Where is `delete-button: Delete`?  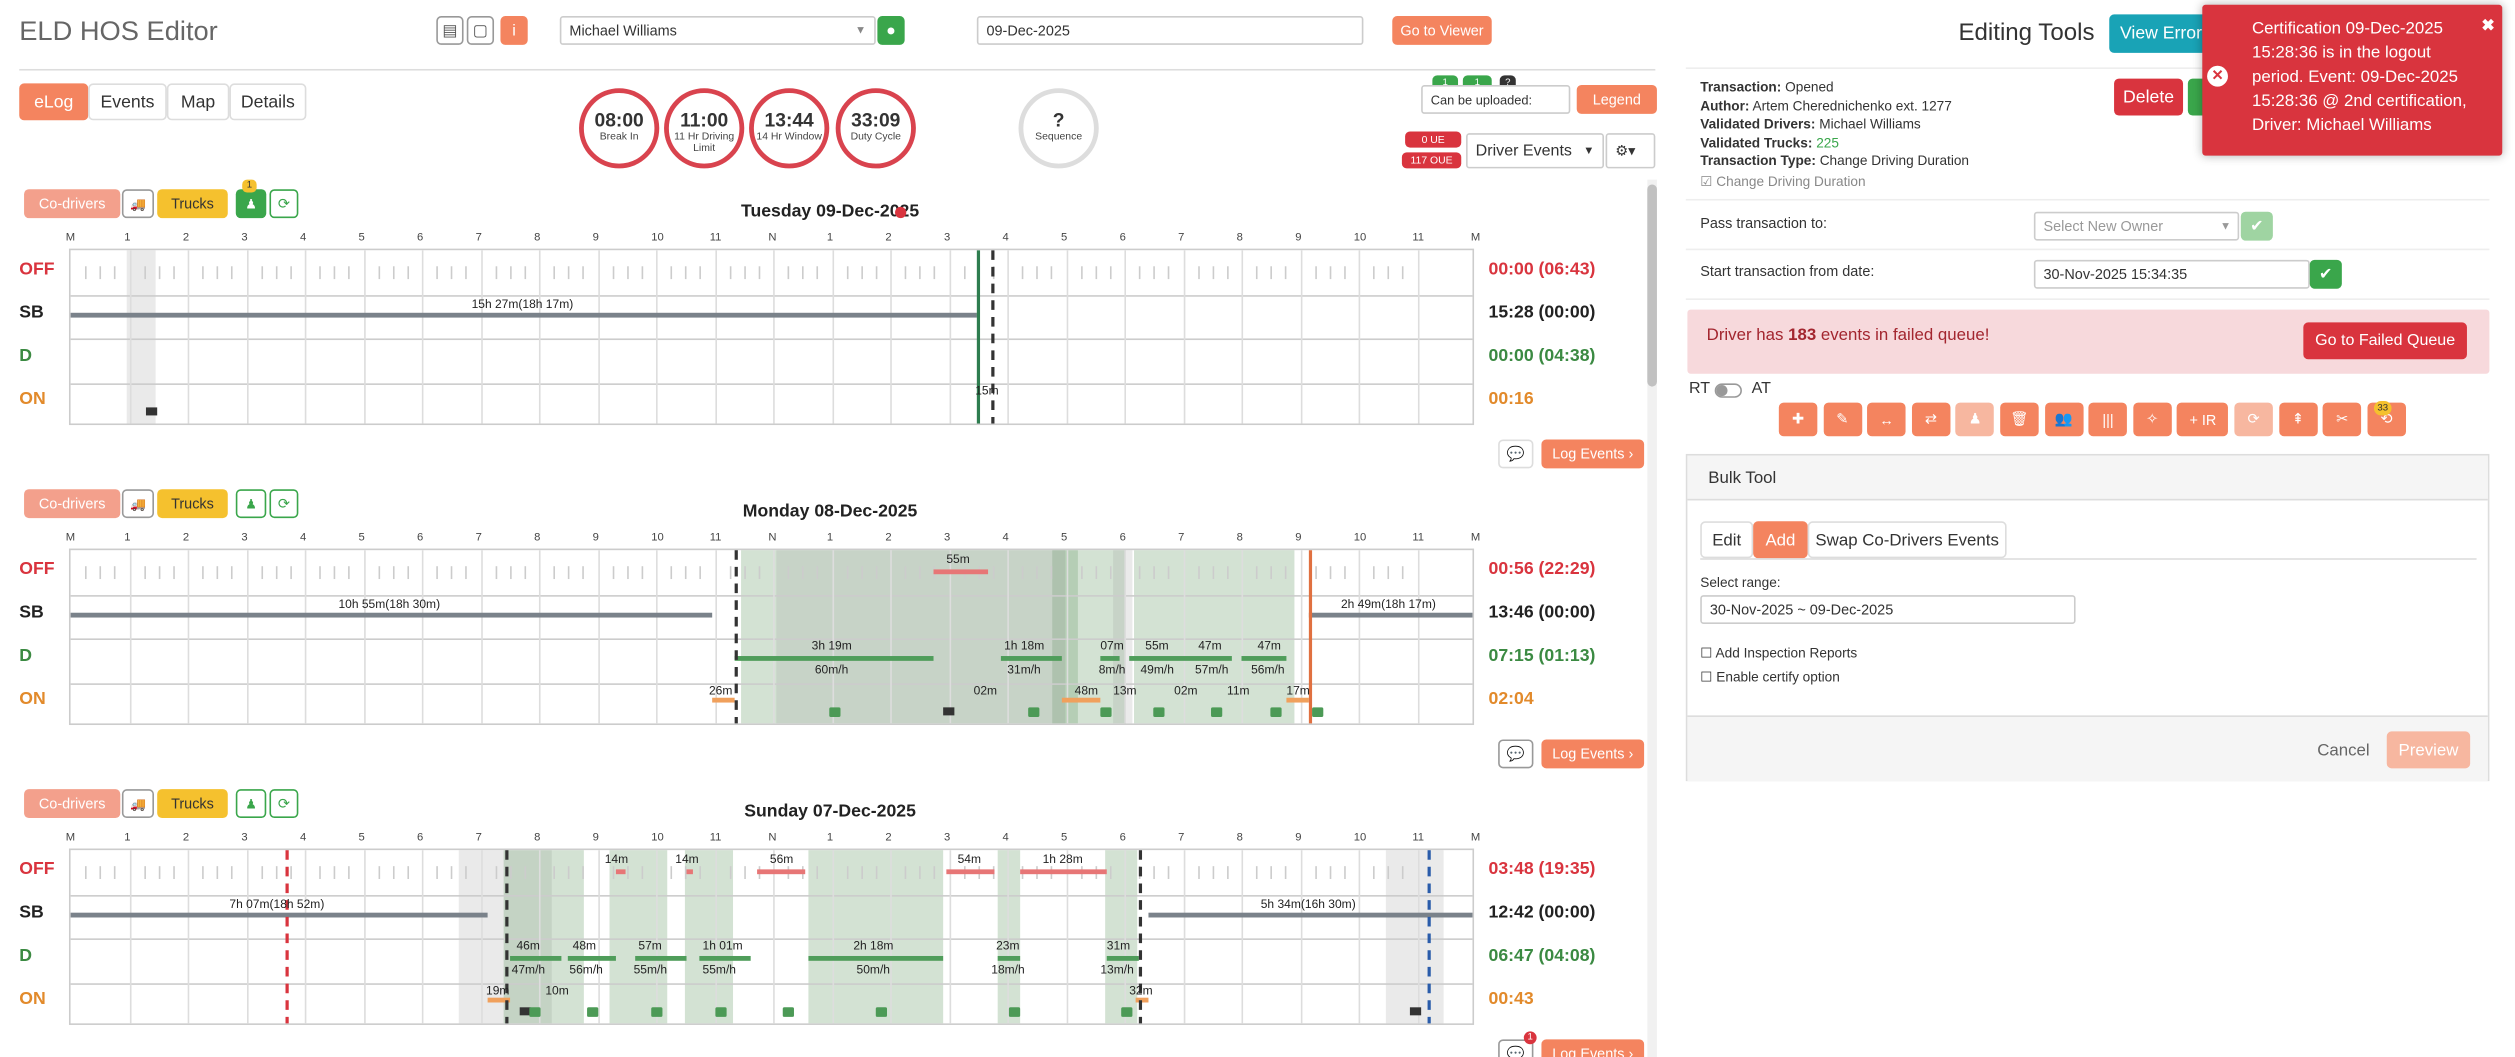 delete-button: Delete is located at coordinates (2149, 97).